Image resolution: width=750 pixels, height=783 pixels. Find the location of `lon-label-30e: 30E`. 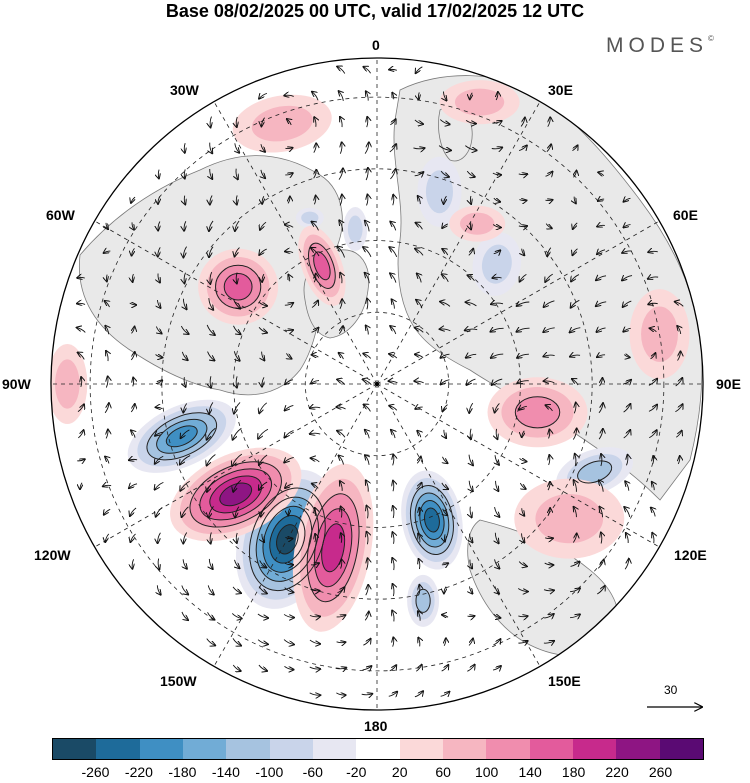

lon-label-30e: 30E is located at coordinates (560, 90).